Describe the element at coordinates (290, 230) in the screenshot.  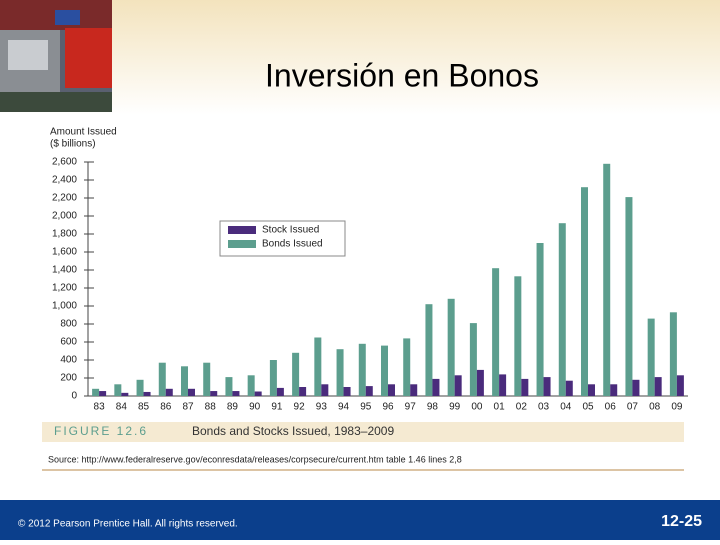
I see `legend-label: Stock Issued` at that location.